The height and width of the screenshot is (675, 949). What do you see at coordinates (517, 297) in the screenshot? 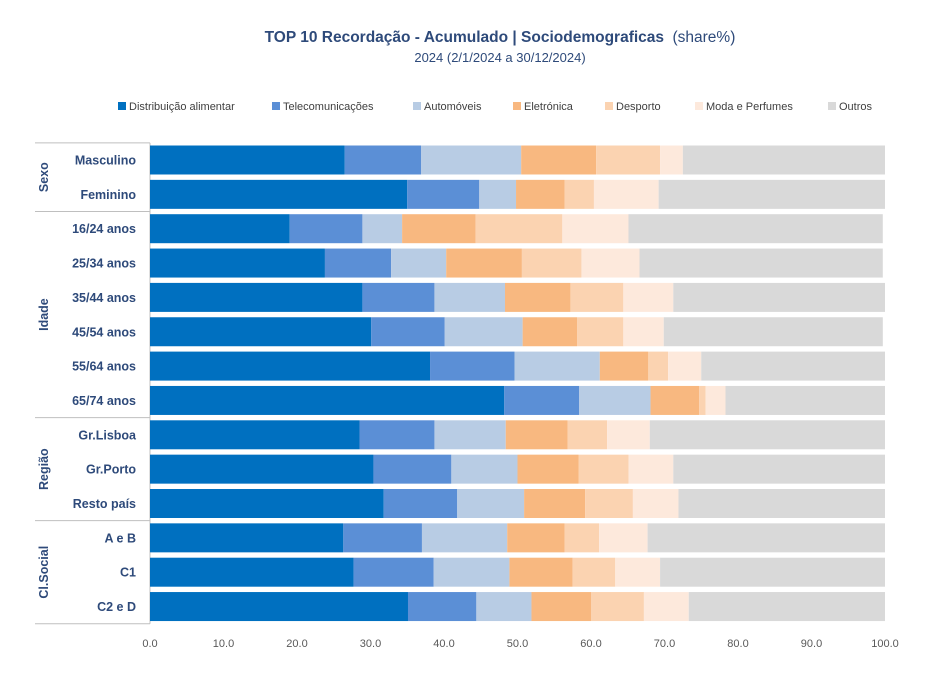
I see `bar-row-35-44-anos` at bounding box center [517, 297].